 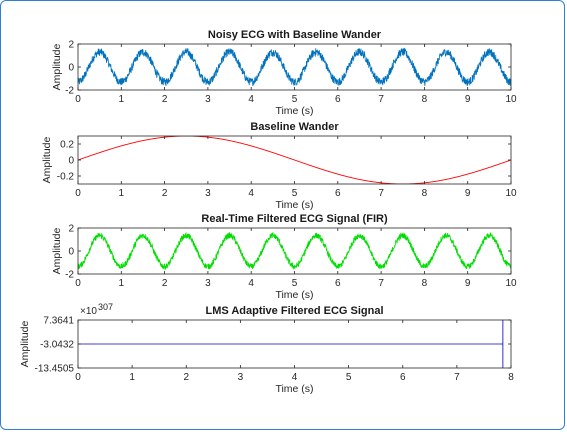 I want to click on y-tick-label: -3.0432, so click(x=57, y=345).